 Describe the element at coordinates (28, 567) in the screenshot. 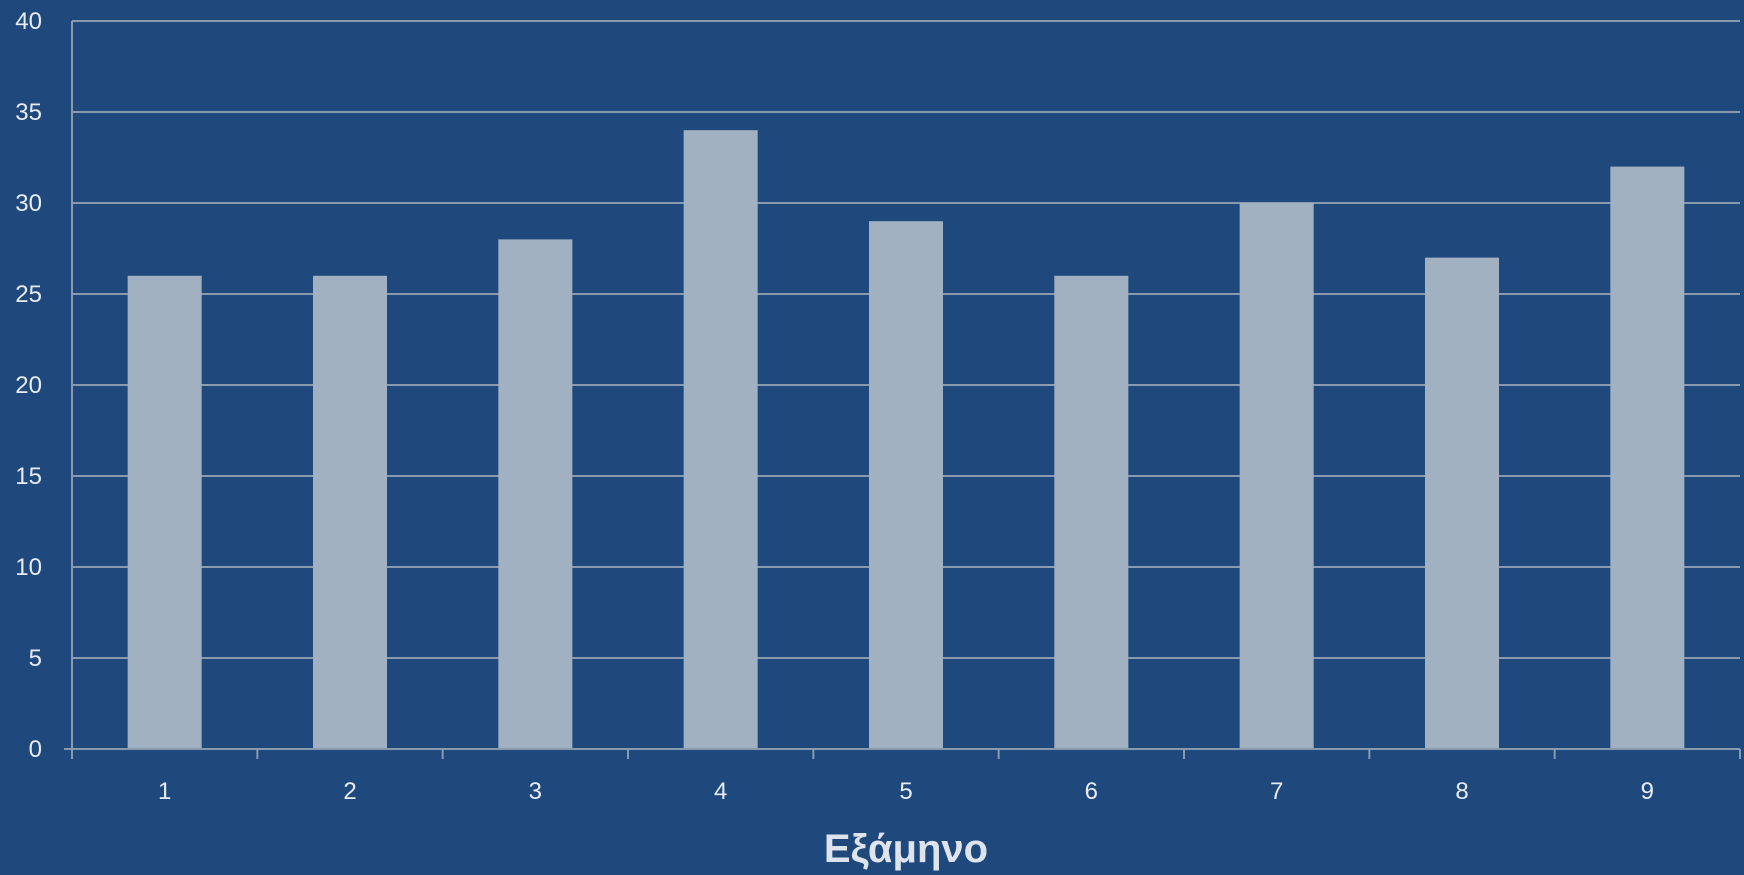

I see `y-tick-label: 10` at that location.